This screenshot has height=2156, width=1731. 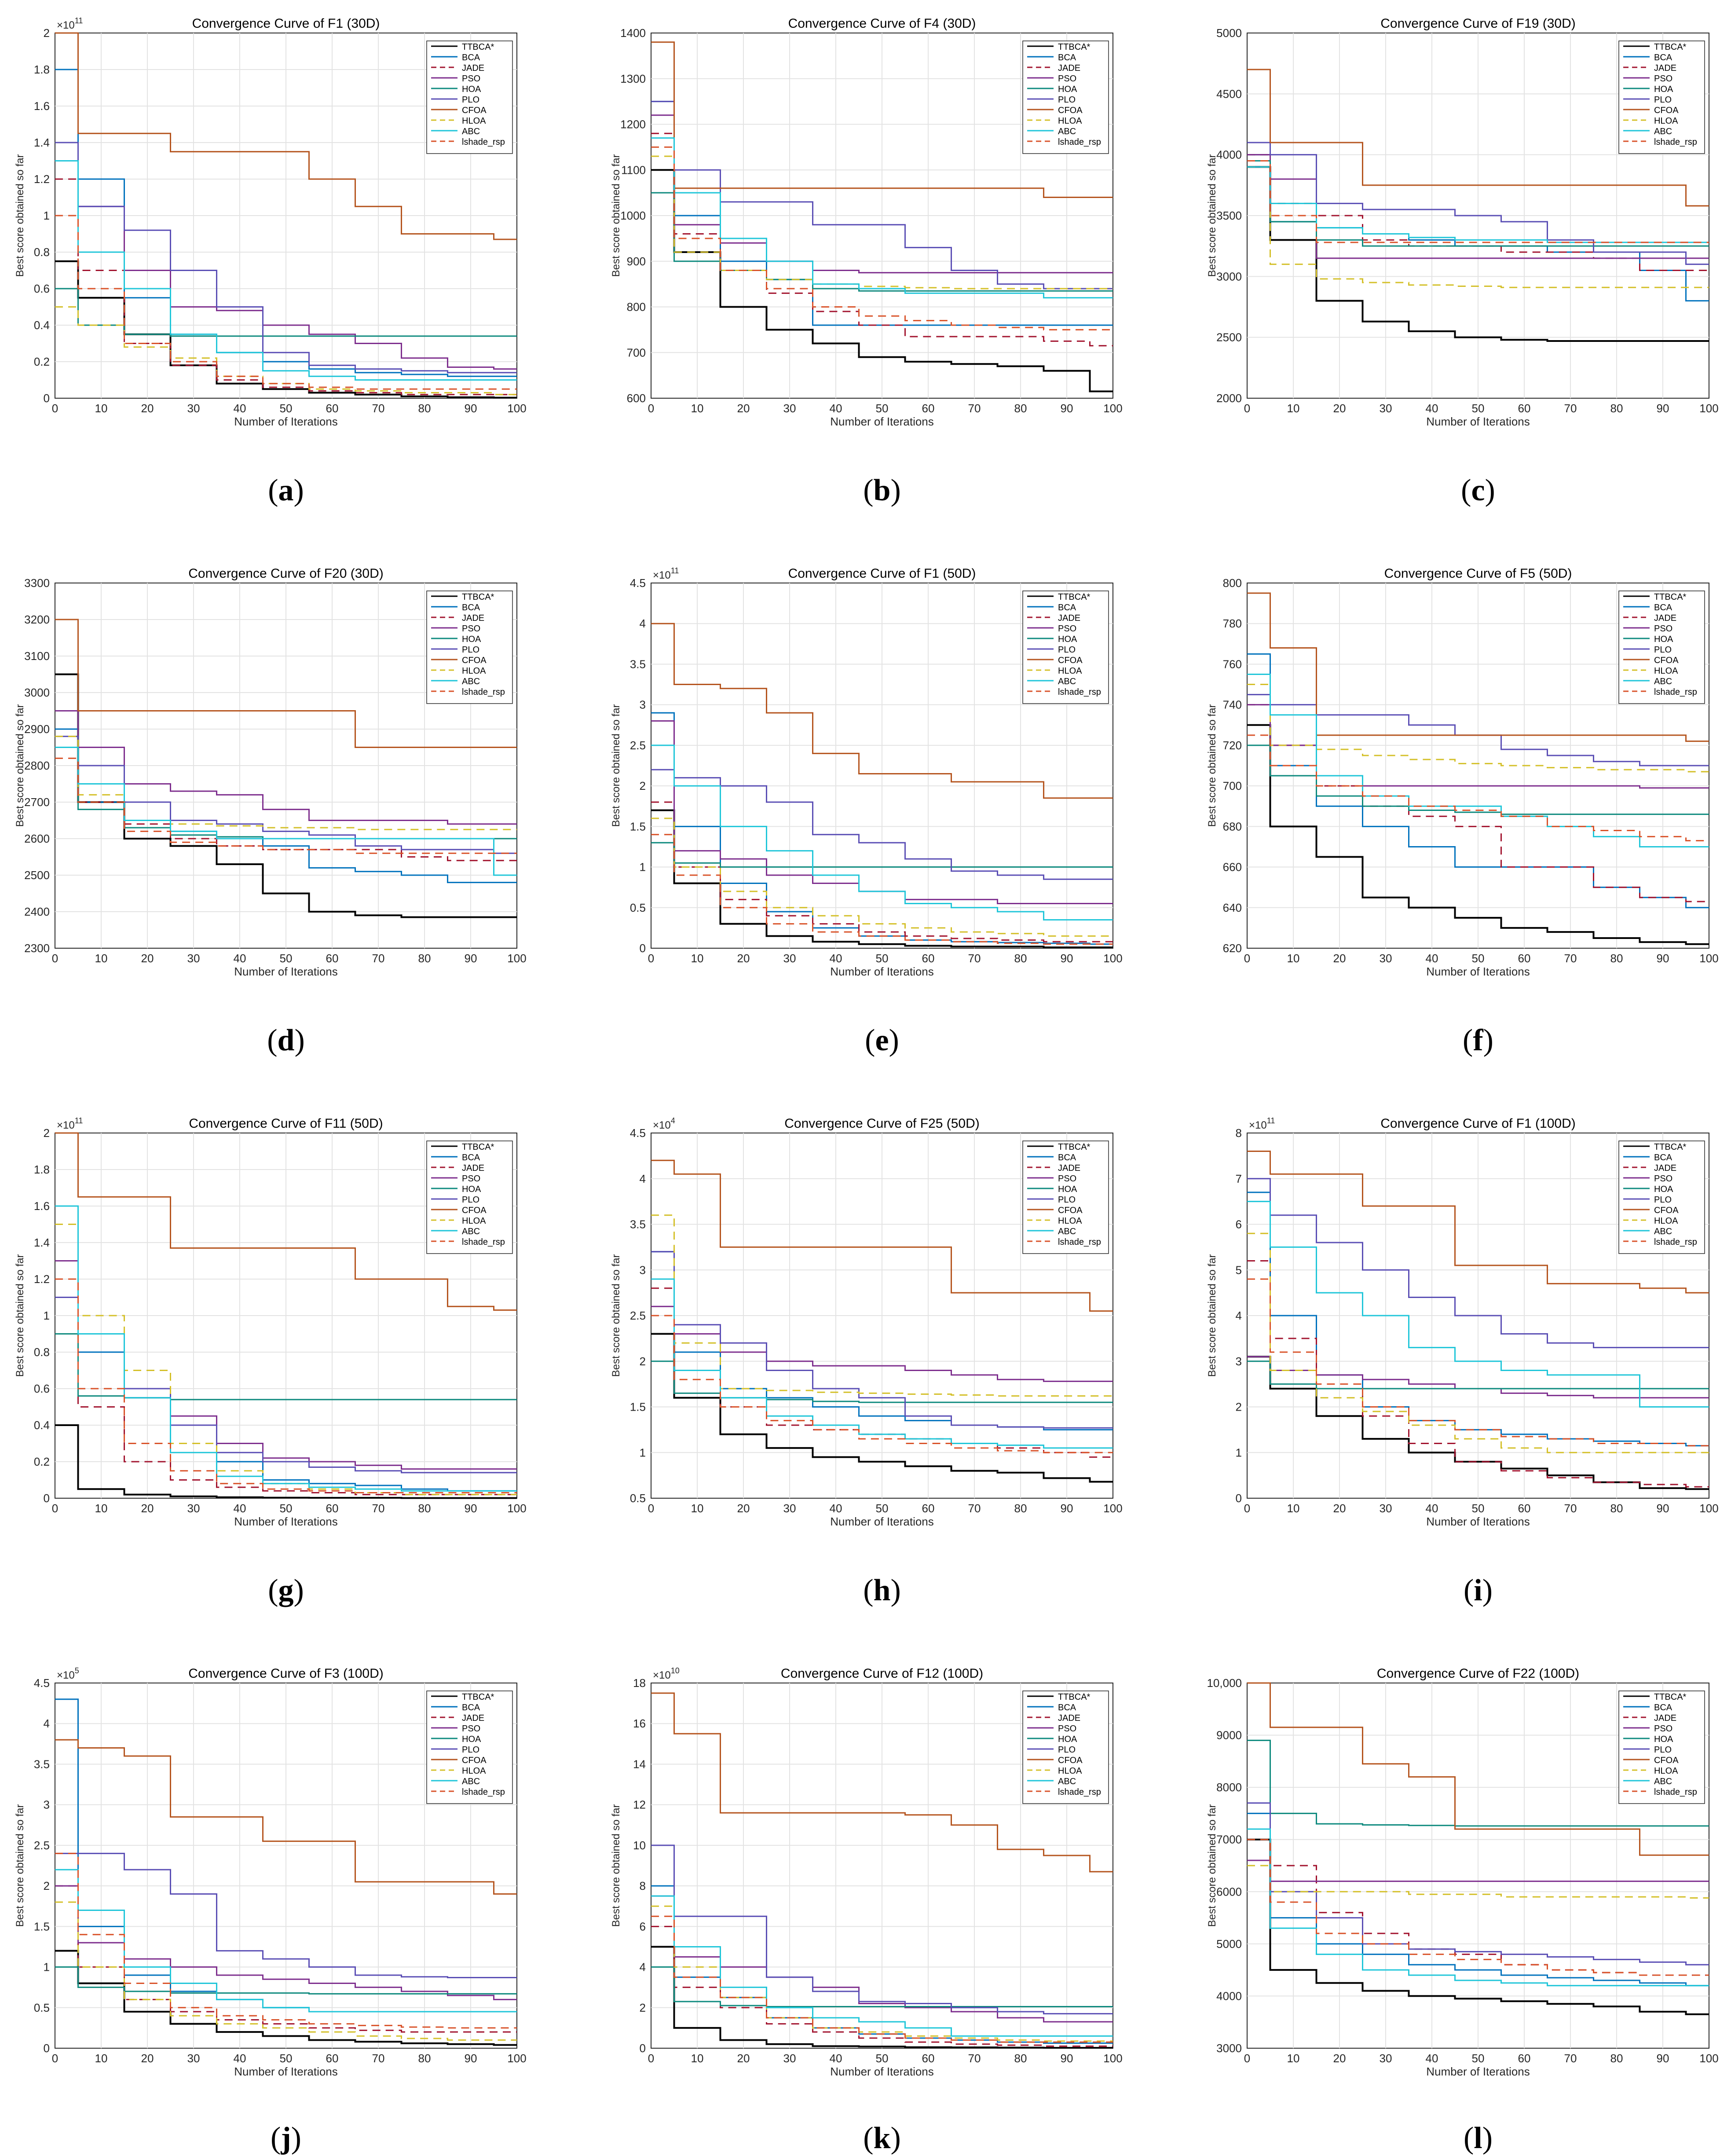 What do you see at coordinates (1229, 277) in the screenshot?
I see `y-tick-label: 3000` at bounding box center [1229, 277].